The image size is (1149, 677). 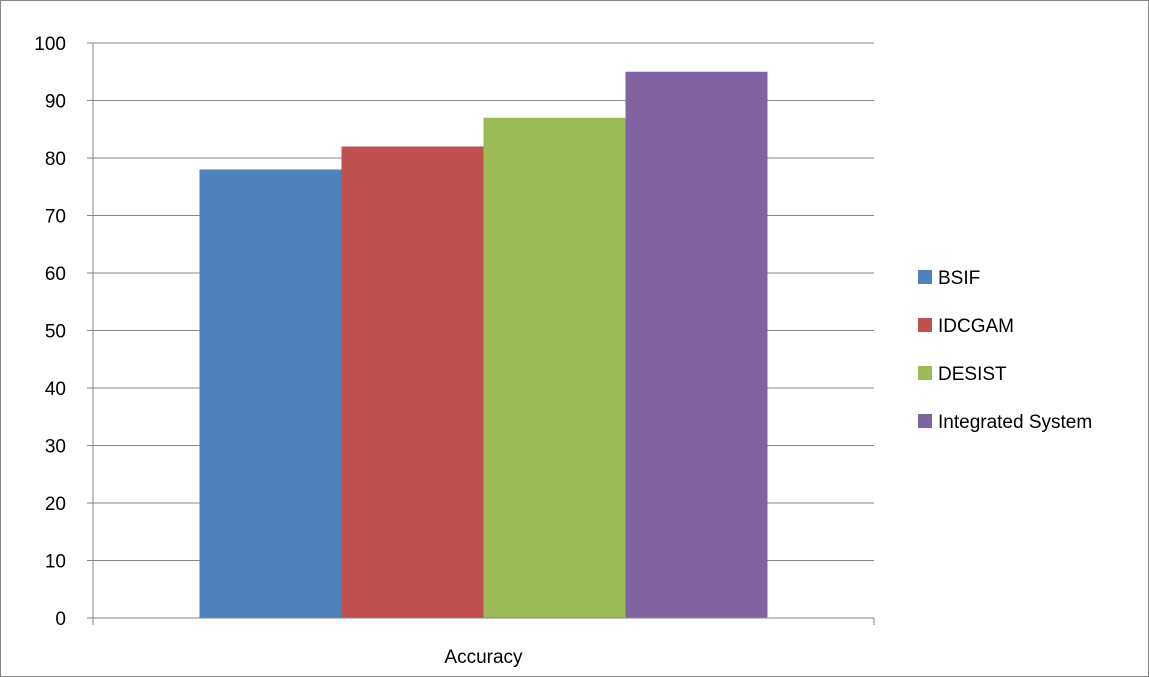 I want to click on legend: BSIF IDCGAM DESIST Integrated System, so click(x=1005, y=350).